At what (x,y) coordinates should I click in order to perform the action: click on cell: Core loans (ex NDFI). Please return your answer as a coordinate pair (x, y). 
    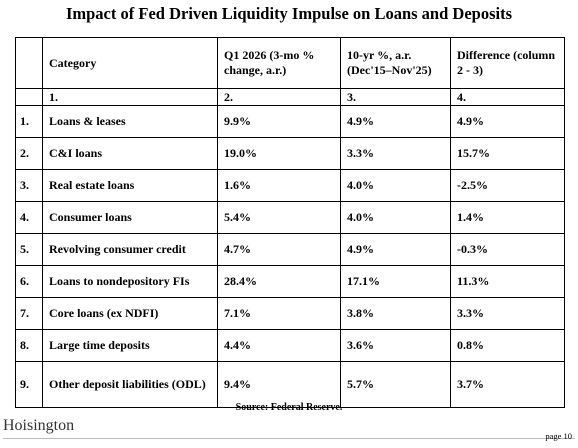
    Looking at the image, I should click on (130, 313).